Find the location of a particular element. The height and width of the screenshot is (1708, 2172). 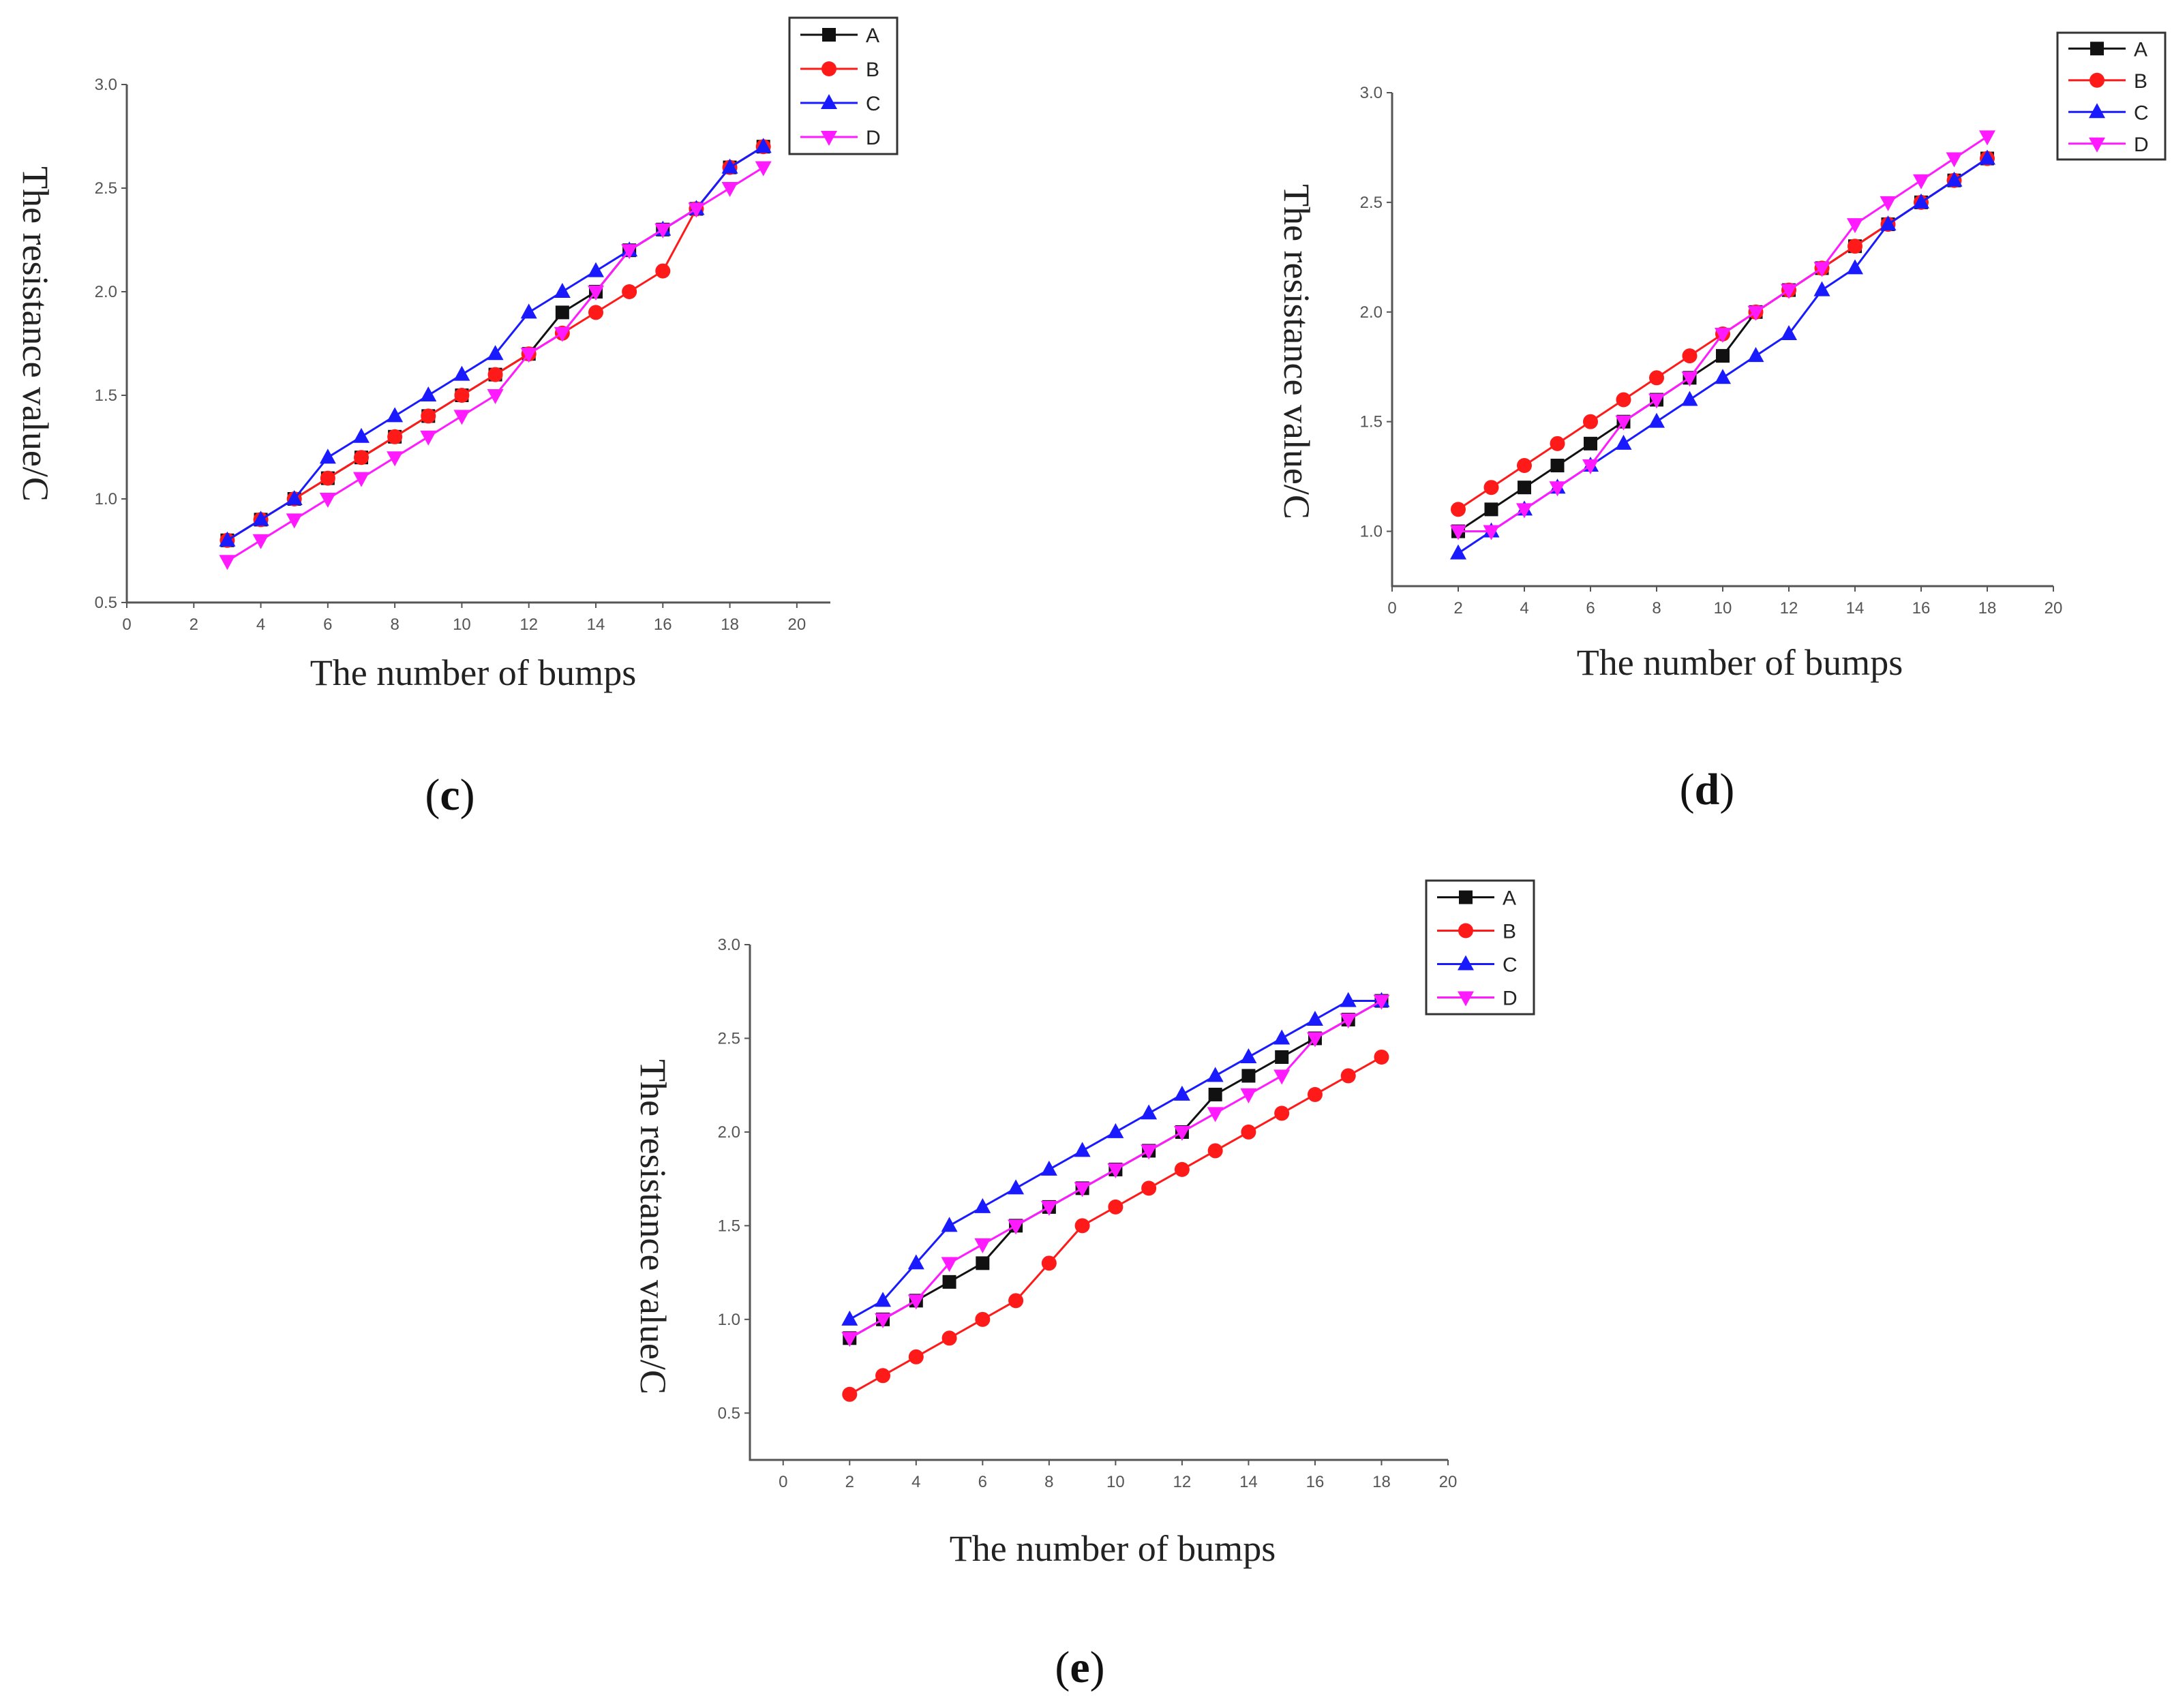

y-tick-label: 0.5 is located at coordinates (729, 1413).